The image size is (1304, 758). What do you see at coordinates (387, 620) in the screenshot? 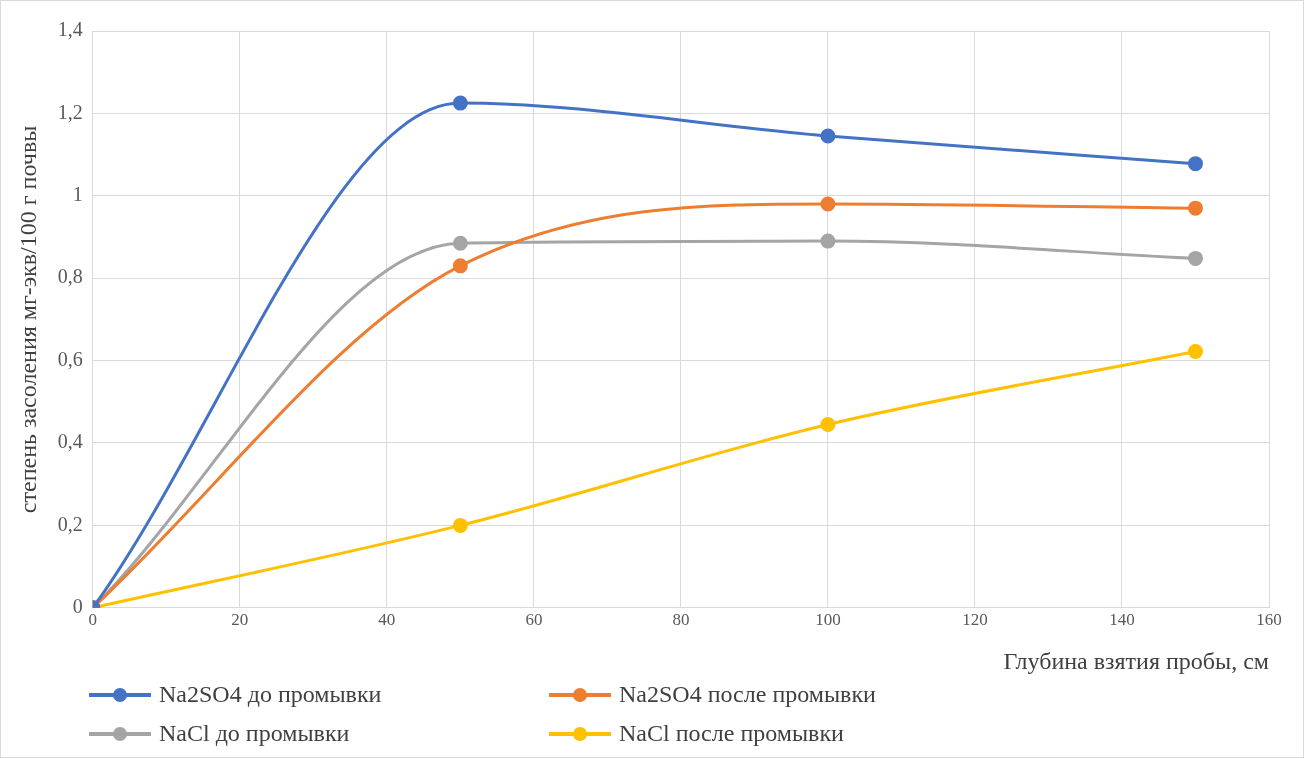
I see `x-tick-label: 40` at bounding box center [387, 620].